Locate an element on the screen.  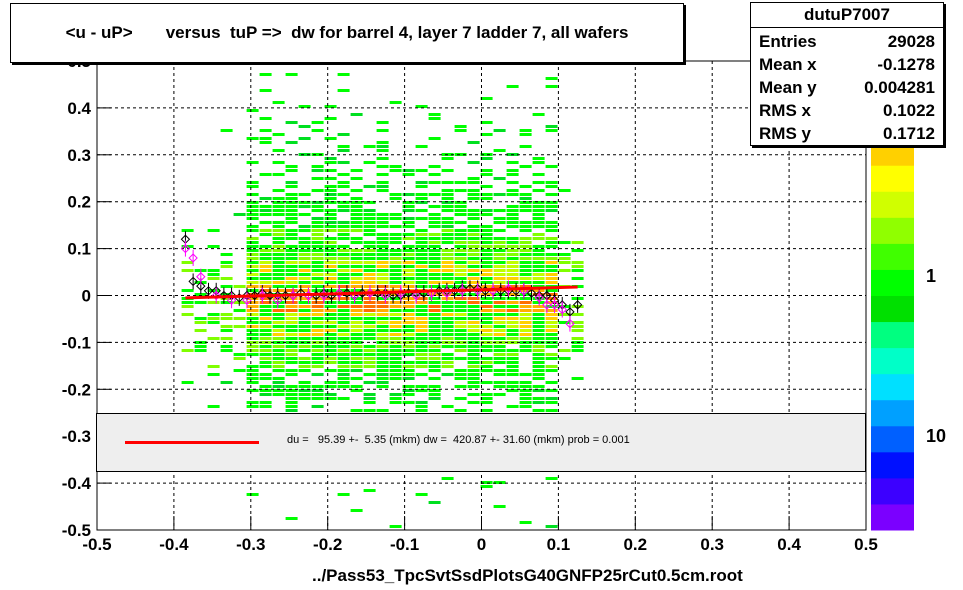
x-tick-label: 0.5 is located at coordinates (866, 544).